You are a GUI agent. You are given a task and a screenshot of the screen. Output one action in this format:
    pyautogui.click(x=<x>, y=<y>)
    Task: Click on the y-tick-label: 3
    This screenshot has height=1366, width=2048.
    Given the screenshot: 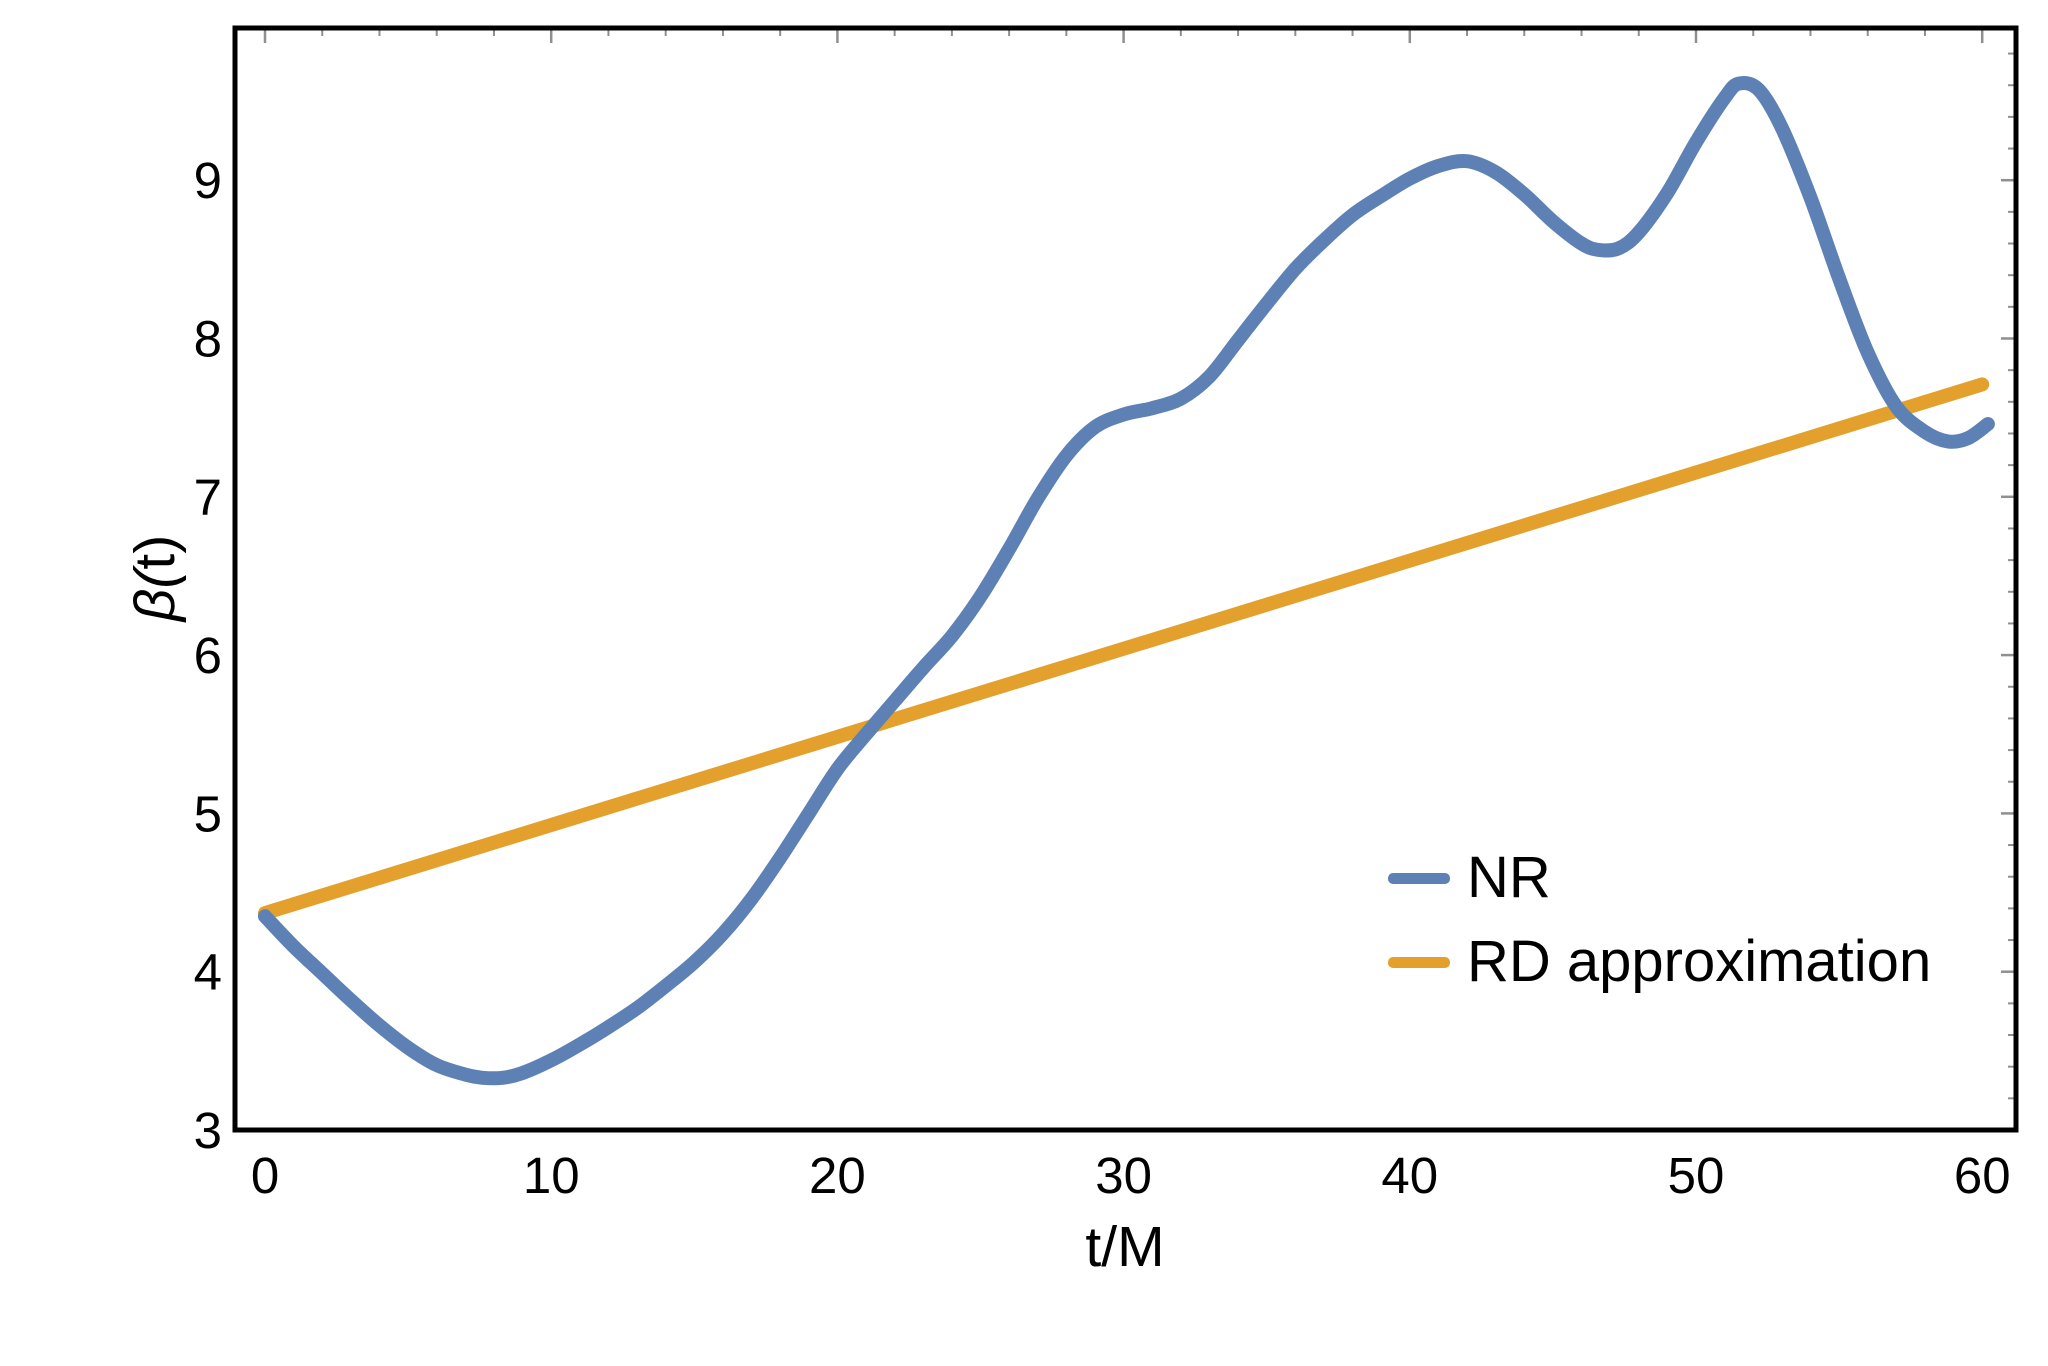 What is the action you would take?
    pyautogui.click(x=208, y=1130)
    